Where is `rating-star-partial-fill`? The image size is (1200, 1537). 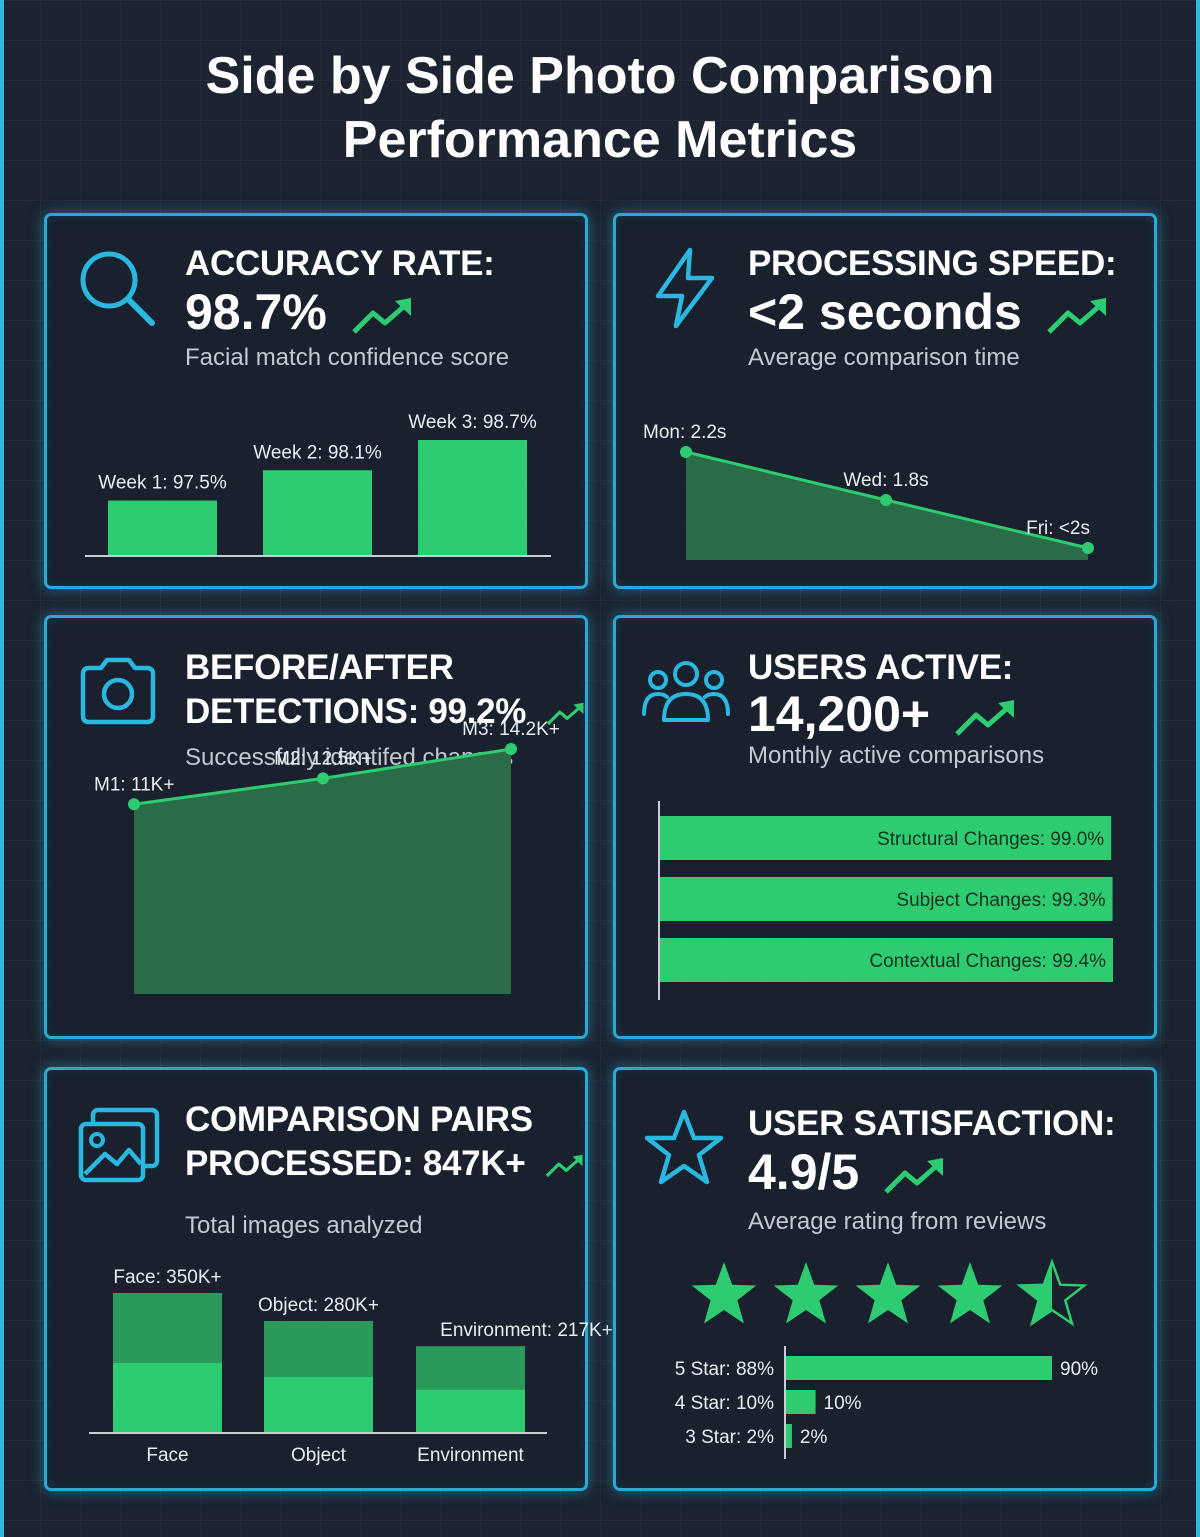 rating-star-partial-fill is located at coordinates (1035, 1293).